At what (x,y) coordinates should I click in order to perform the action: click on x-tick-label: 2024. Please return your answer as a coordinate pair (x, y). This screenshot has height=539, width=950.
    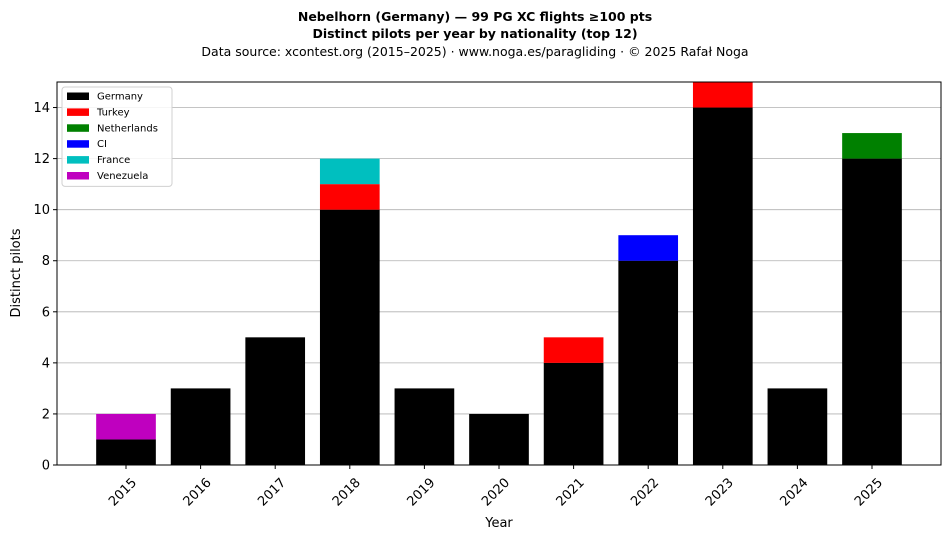
    Looking at the image, I should click on (794, 492).